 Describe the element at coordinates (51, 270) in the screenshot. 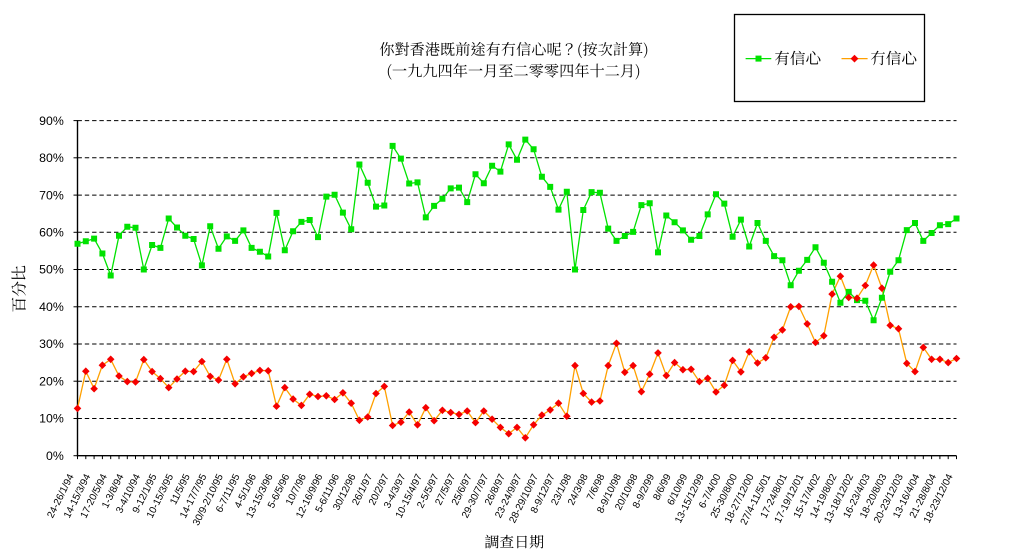

I see `svg-text: 50%` at that location.